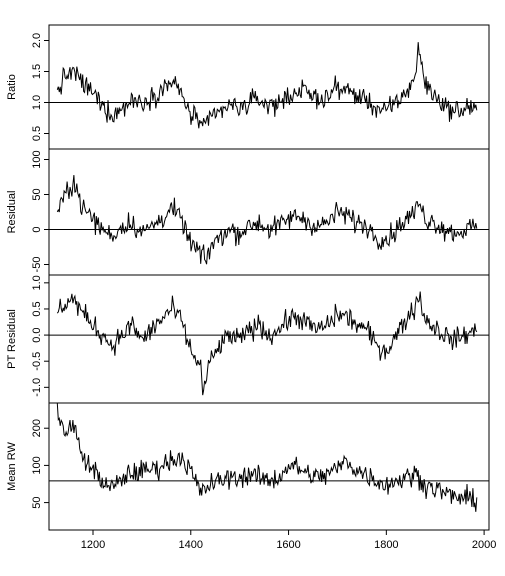 The height and width of the screenshot is (576, 505). I want to click on x-tick-label: 1400, so click(191, 545).